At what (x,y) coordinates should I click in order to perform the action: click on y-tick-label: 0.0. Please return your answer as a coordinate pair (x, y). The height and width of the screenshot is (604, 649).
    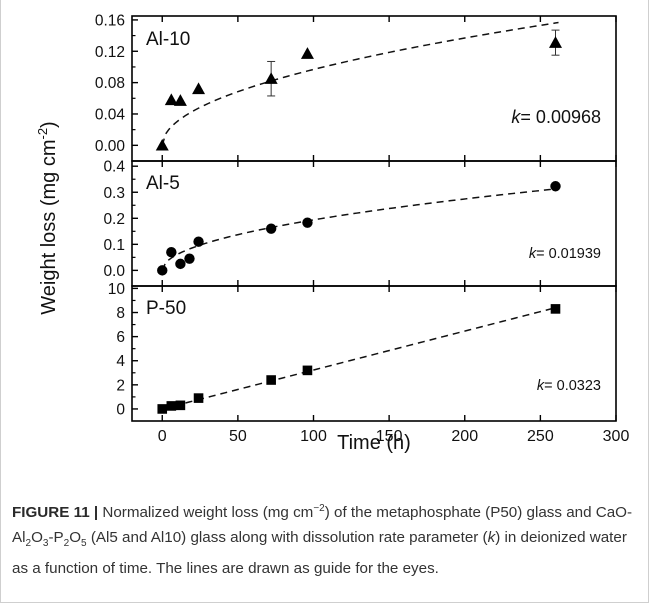
    Looking at the image, I should click on (114, 271).